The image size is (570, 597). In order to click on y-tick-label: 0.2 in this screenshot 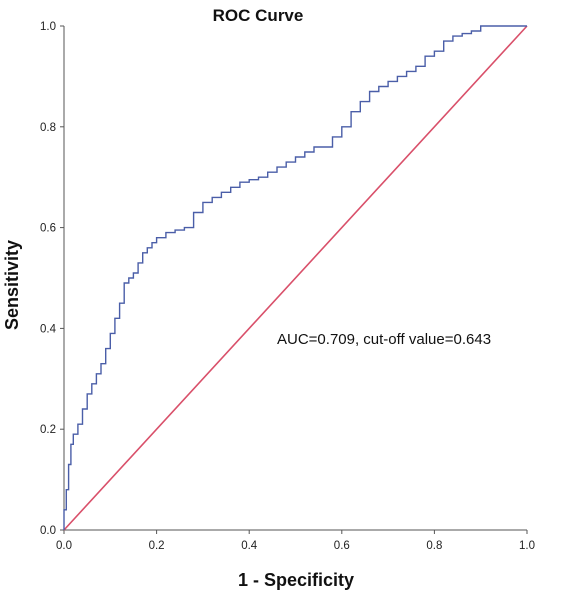, I will do `click(48, 430)`.